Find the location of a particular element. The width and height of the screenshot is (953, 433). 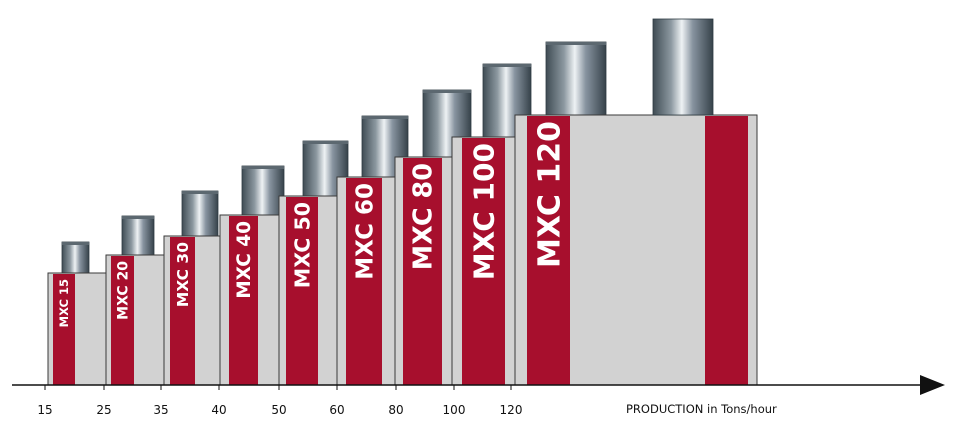

tick-label: 40 is located at coordinates (218, 410).